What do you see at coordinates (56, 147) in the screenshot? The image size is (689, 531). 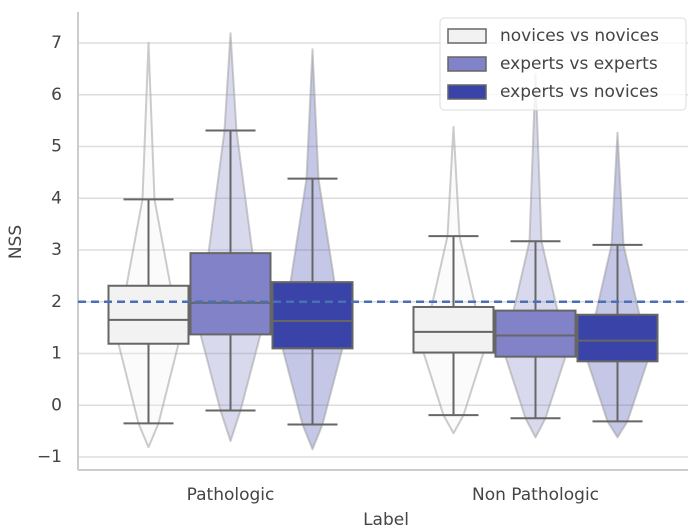 I see `y-tick-label: 5` at bounding box center [56, 147].